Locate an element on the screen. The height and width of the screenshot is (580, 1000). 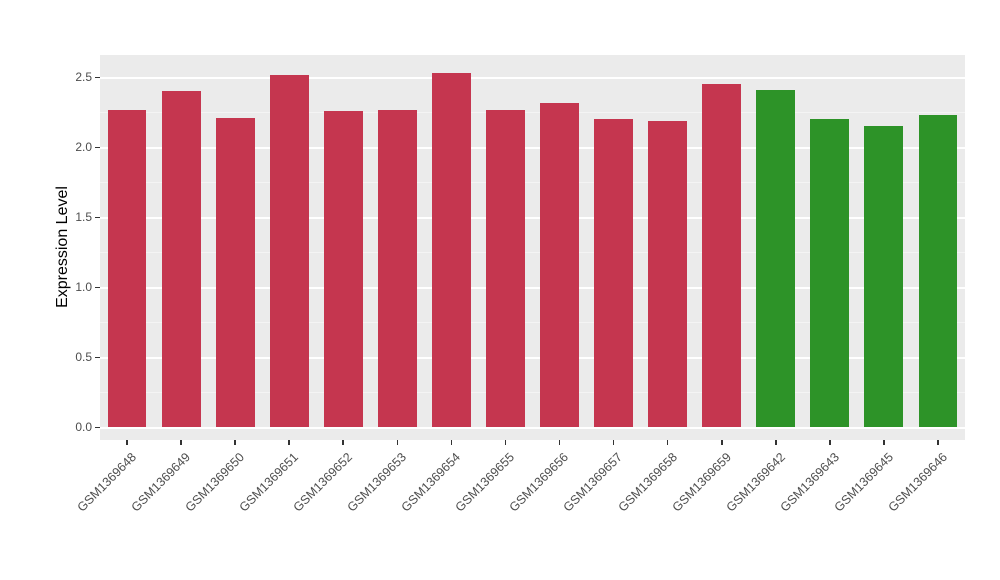
y-tick-label: 2.0 is located at coordinates (83, 147).